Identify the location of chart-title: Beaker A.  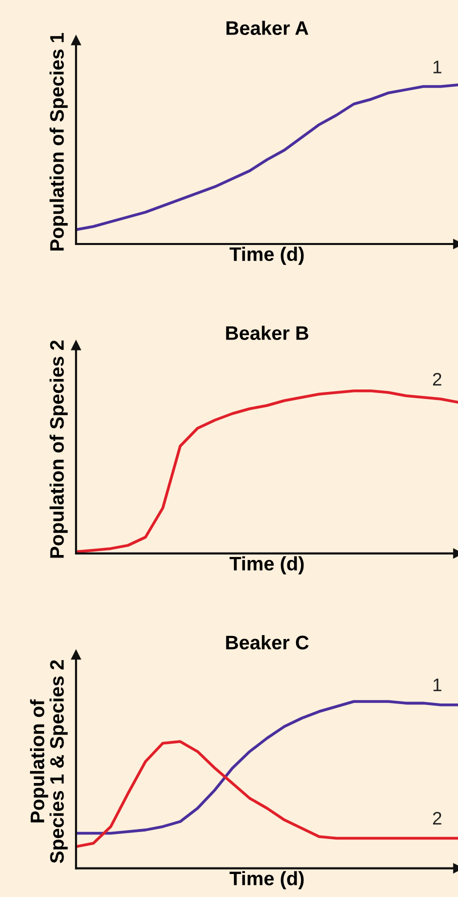
(267, 27).